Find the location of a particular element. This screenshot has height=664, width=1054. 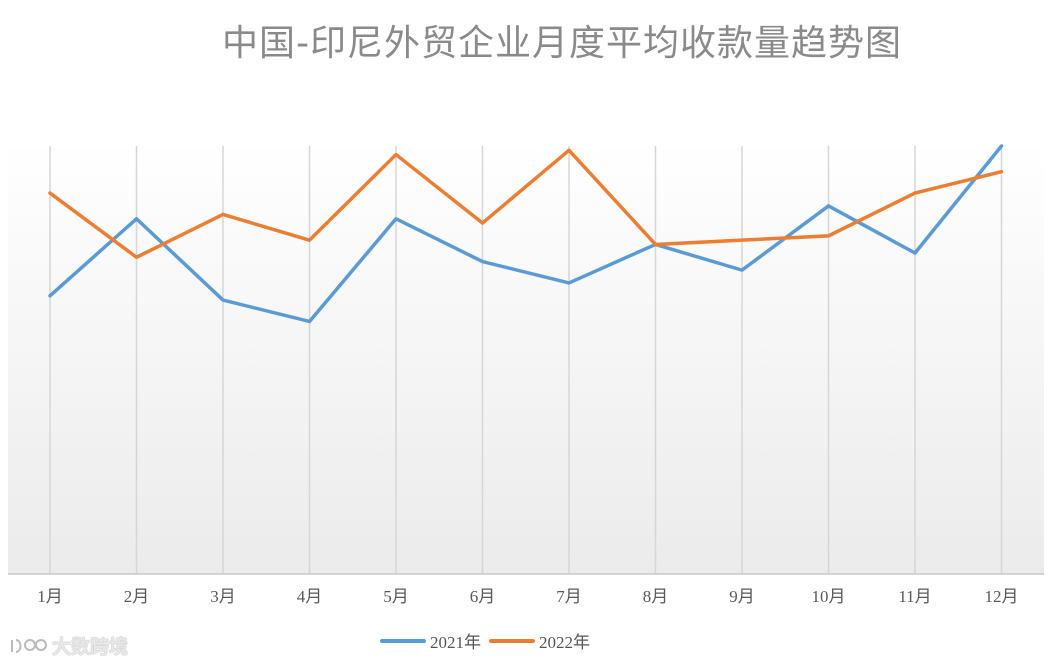

x-tick-label: 4月 is located at coordinates (310, 596).